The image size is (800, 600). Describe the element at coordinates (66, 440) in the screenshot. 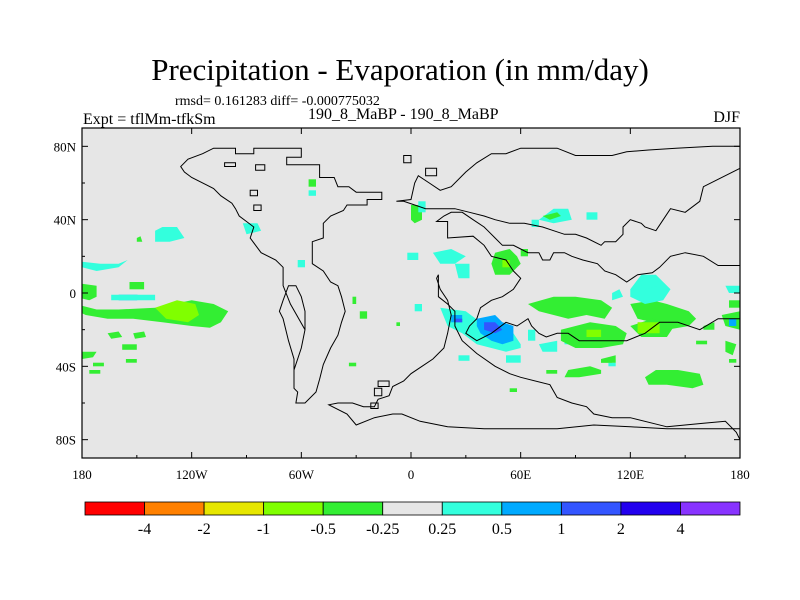

I see `y-tick-label-4: 80S` at that location.